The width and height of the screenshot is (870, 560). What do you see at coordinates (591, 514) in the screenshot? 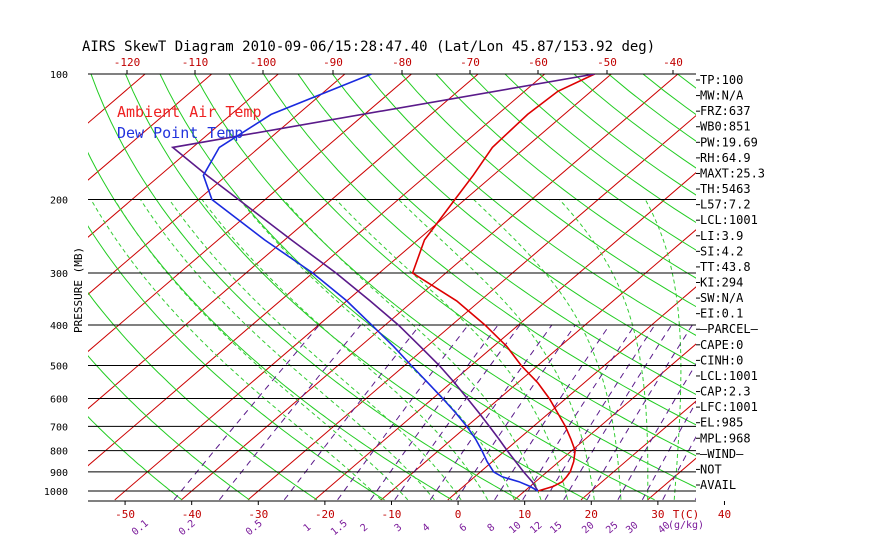
I see `bottom-tick-label: 20` at bounding box center [591, 514].